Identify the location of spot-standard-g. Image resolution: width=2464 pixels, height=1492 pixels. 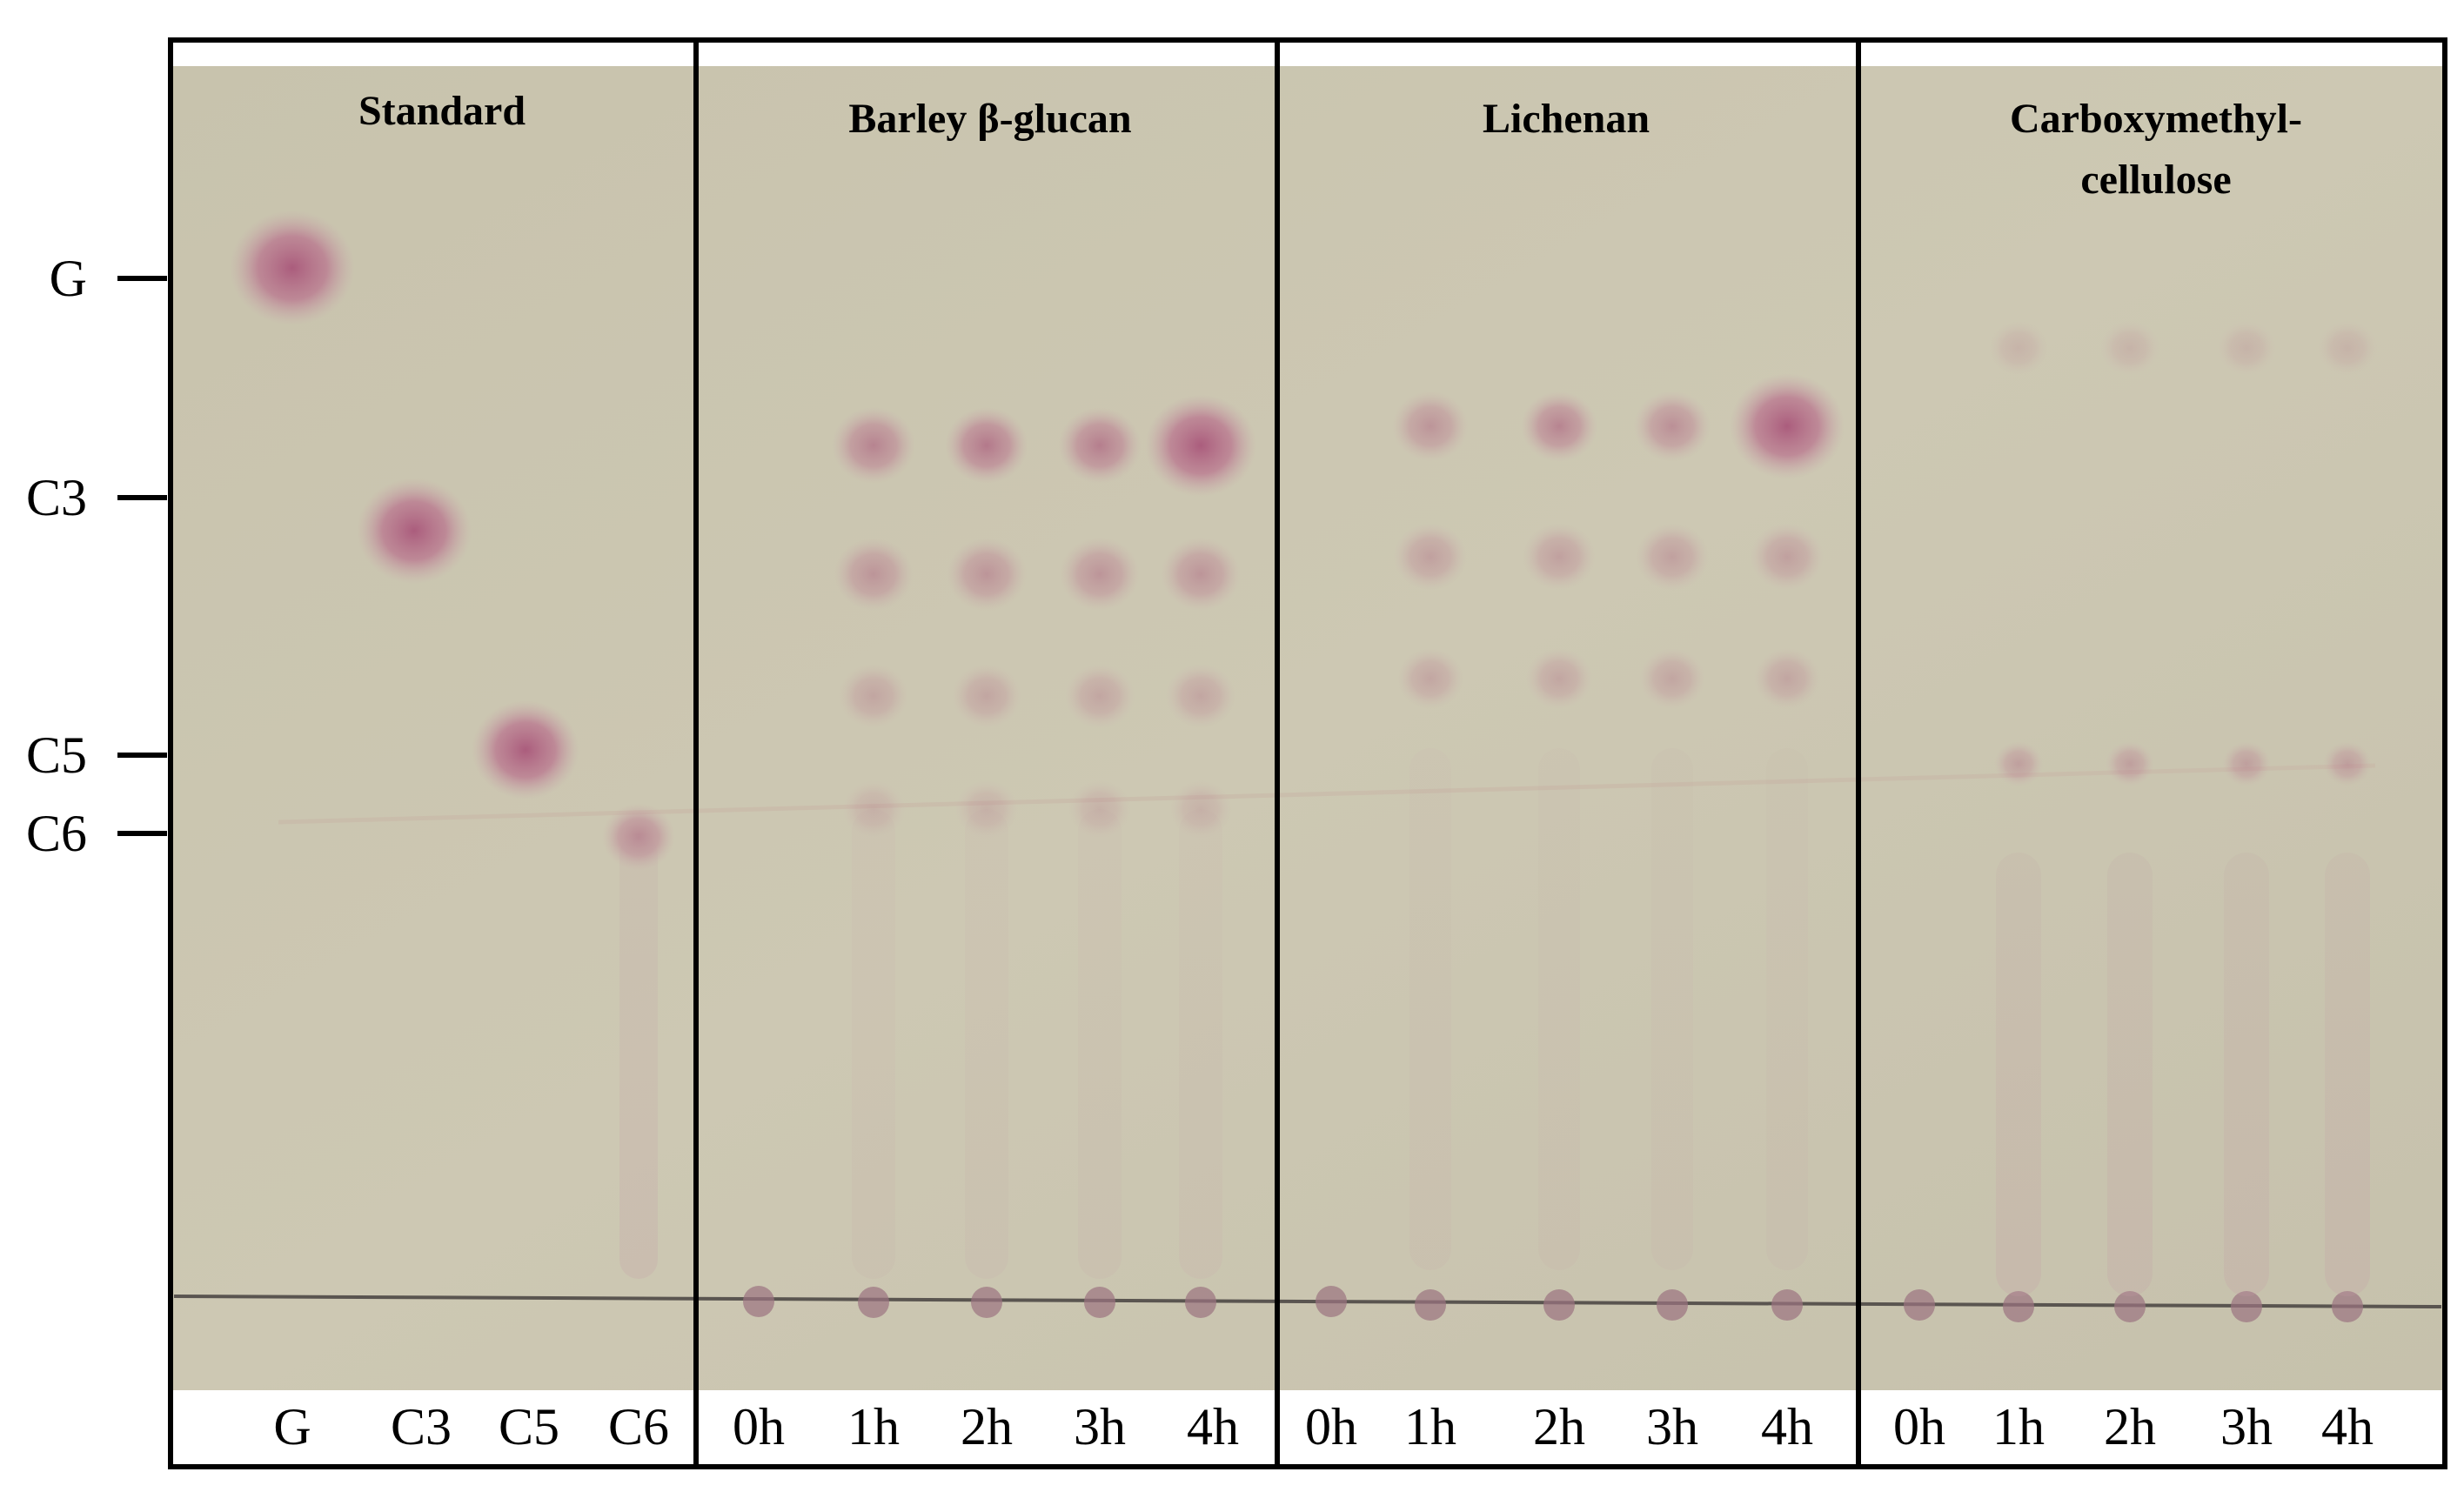
(292, 268).